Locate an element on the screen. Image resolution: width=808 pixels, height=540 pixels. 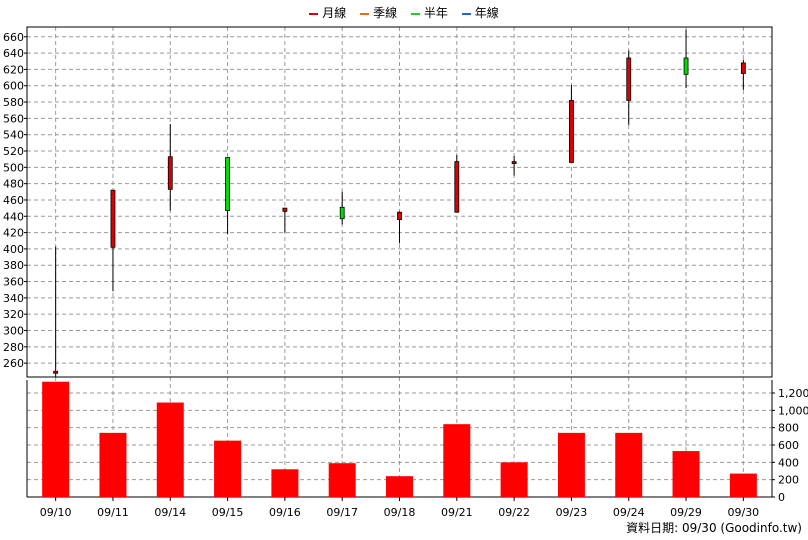
price-tick-label: 320 is located at coordinates (13, 314).